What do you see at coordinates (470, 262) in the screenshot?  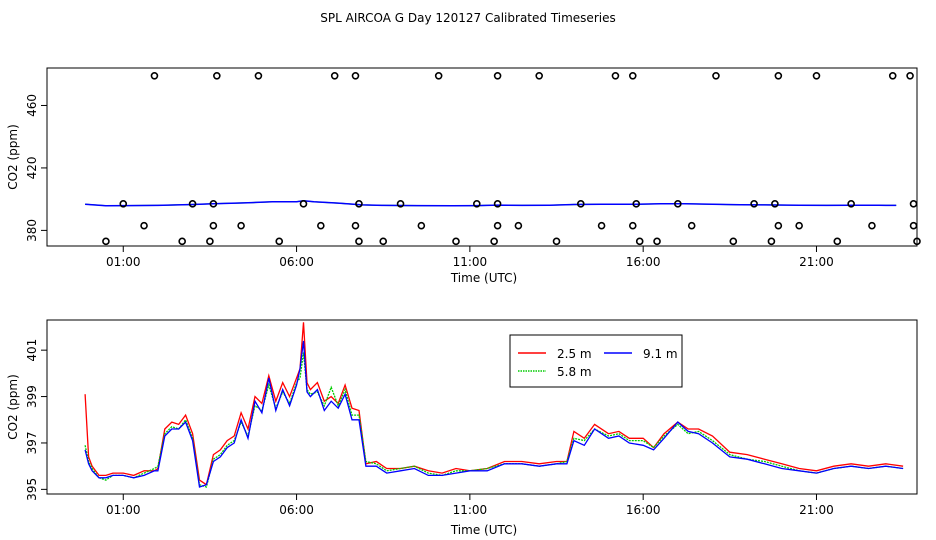 I see `upper-x-tick-label: 11:00` at bounding box center [470, 262].